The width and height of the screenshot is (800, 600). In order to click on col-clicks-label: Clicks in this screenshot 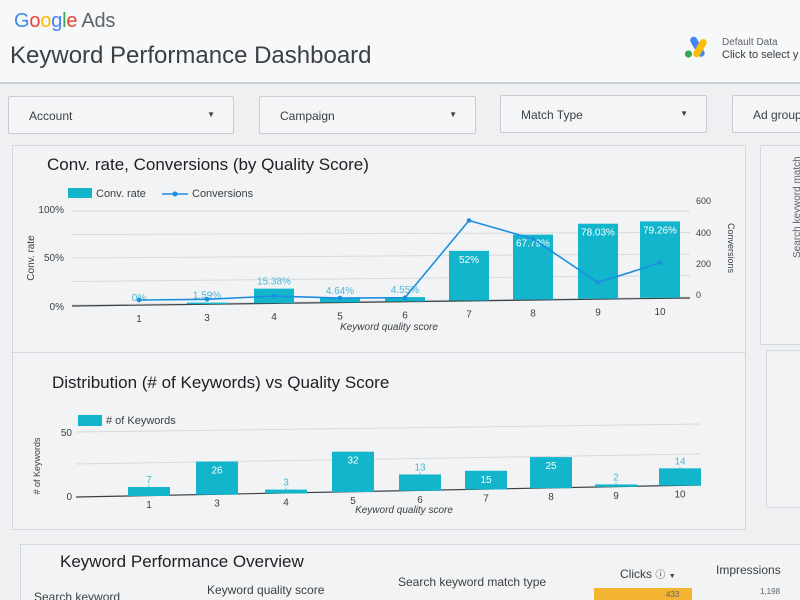, I will do `click(636, 574)`.